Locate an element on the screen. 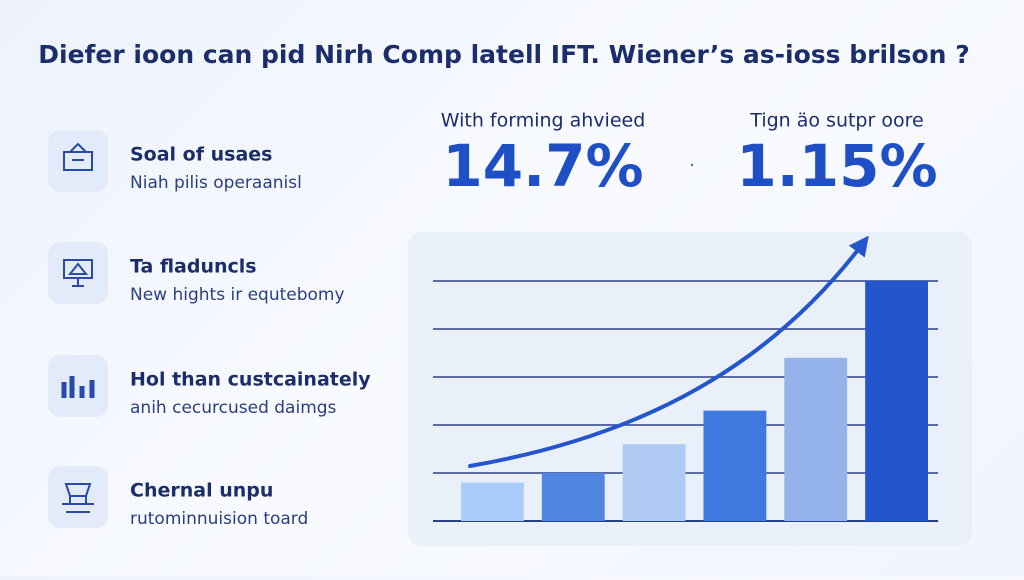 This screenshot has height=580, width=1024. feature-title: Ta fladuncls is located at coordinates (193, 267).